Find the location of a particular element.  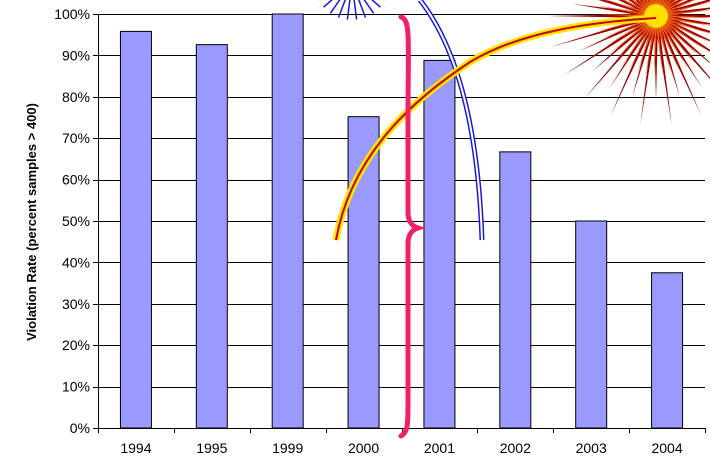

y-tick-label: 40% is located at coordinates (76, 262).